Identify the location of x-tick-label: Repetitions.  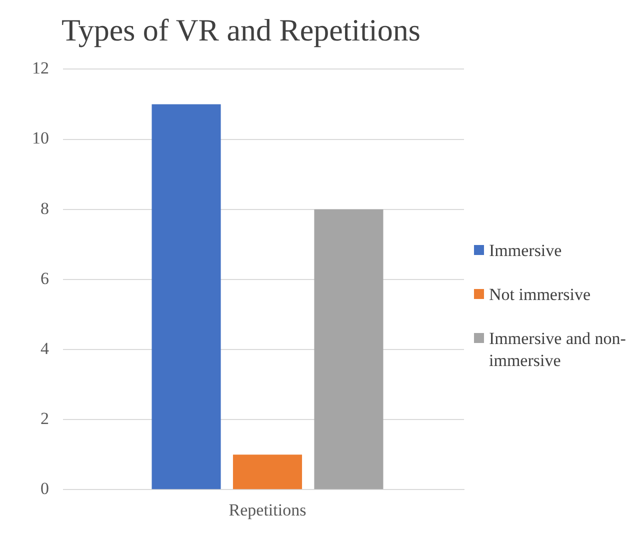
(267, 510).